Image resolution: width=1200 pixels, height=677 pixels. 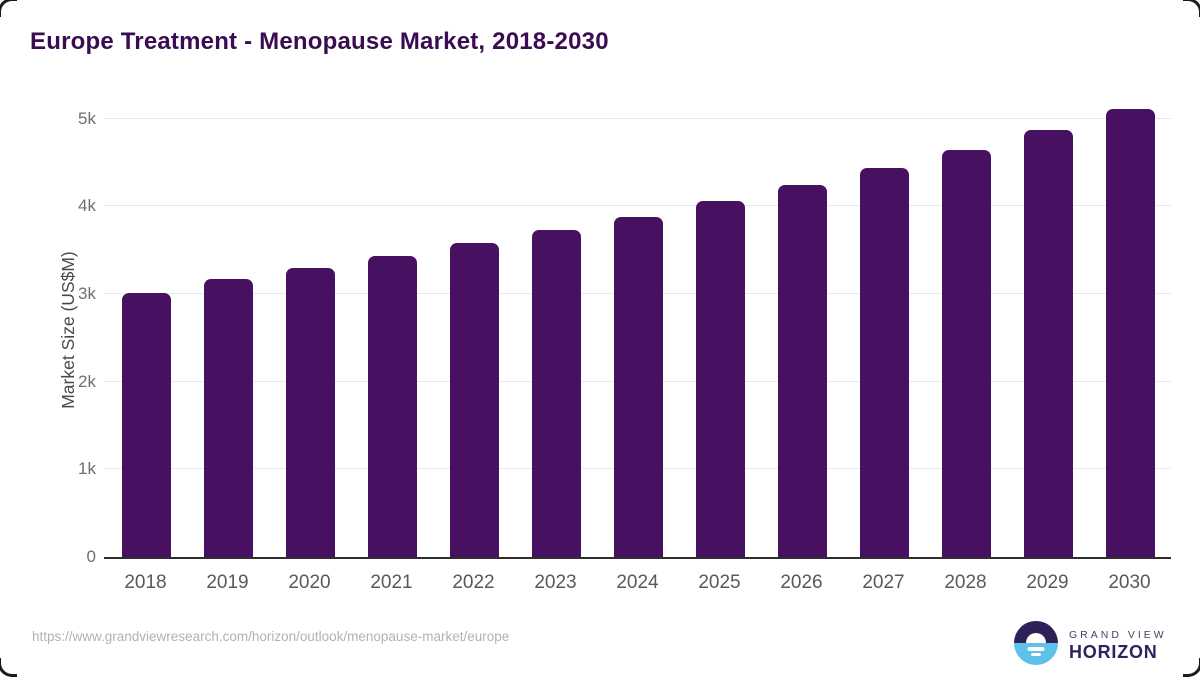 What do you see at coordinates (473, 582) in the screenshot?
I see `x-tick-label-2022: 2022` at bounding box center [473, 582].